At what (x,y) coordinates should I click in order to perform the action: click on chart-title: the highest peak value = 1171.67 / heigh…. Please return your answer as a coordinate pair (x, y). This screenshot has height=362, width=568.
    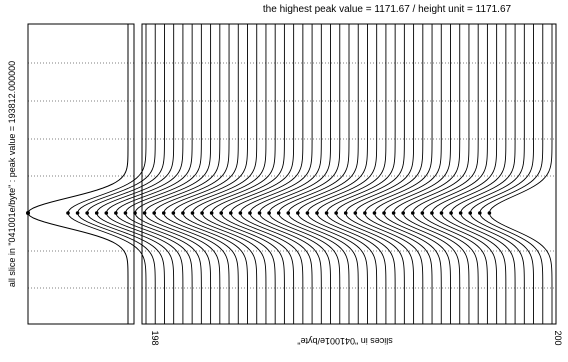
    Looking at the image, I should click on (387, 9).